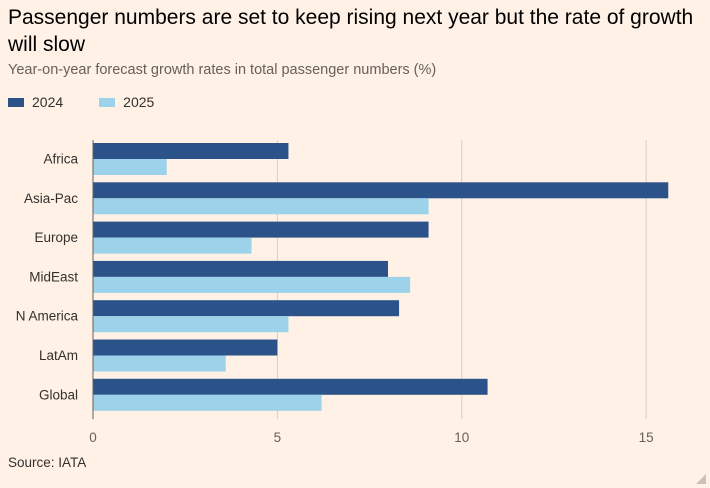 This screenshot has height=488, width=710. Describe the element at coordinates (290, 386) in the screenshot. I see `bar-global-2024` at that location.